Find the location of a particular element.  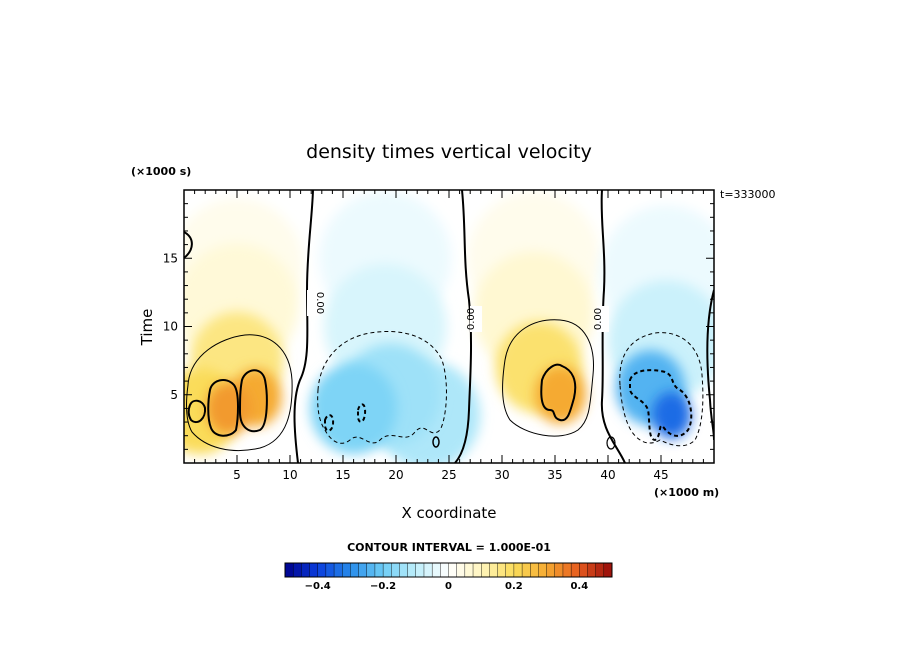

colorbar-tick-label: 0.2 is located at coordinates (514, 586).